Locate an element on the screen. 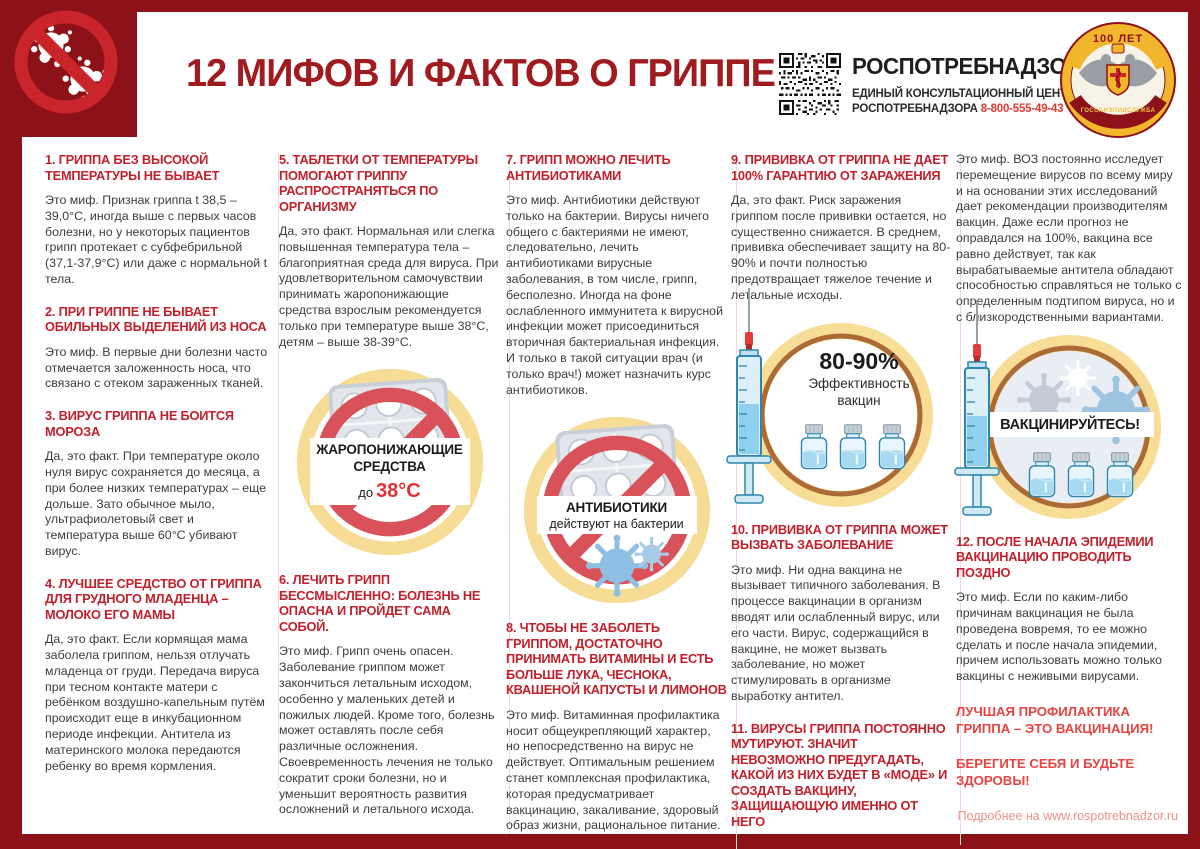 The height and width of the screenshot is (849, 1200). badge-line1: ЖАРОПОНИЖАЮЩИЕ is located at coordinates (389, 450).